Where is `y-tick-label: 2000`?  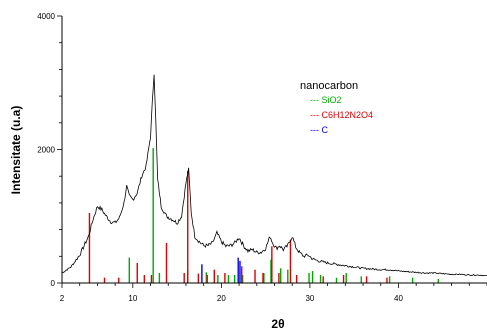
y-tick-label: 2000 is located at coordinates (46, 150).